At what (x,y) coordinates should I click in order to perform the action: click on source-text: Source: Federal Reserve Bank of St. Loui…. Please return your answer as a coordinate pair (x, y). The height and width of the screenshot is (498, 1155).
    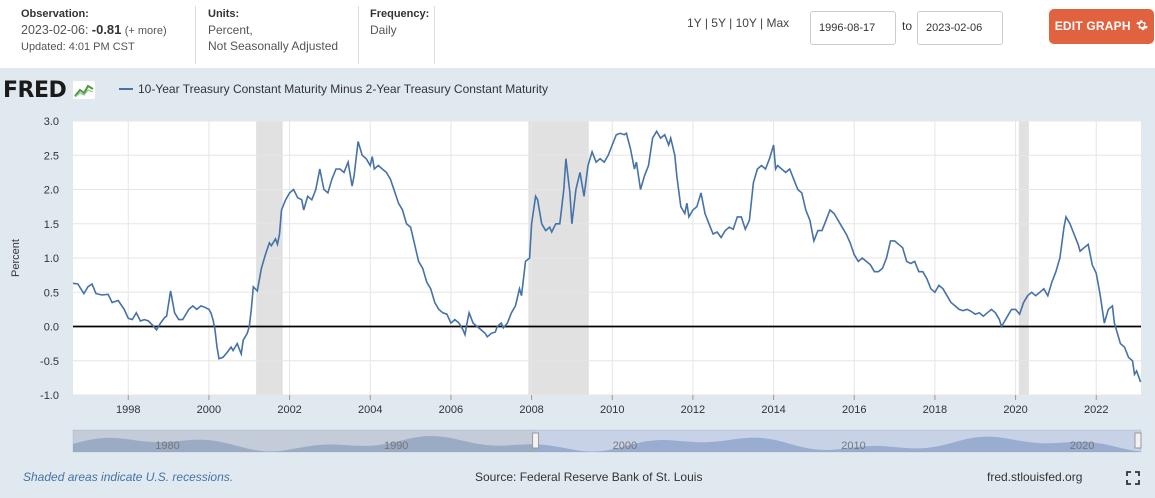
    Looking at the image, I should click on (589, 477).